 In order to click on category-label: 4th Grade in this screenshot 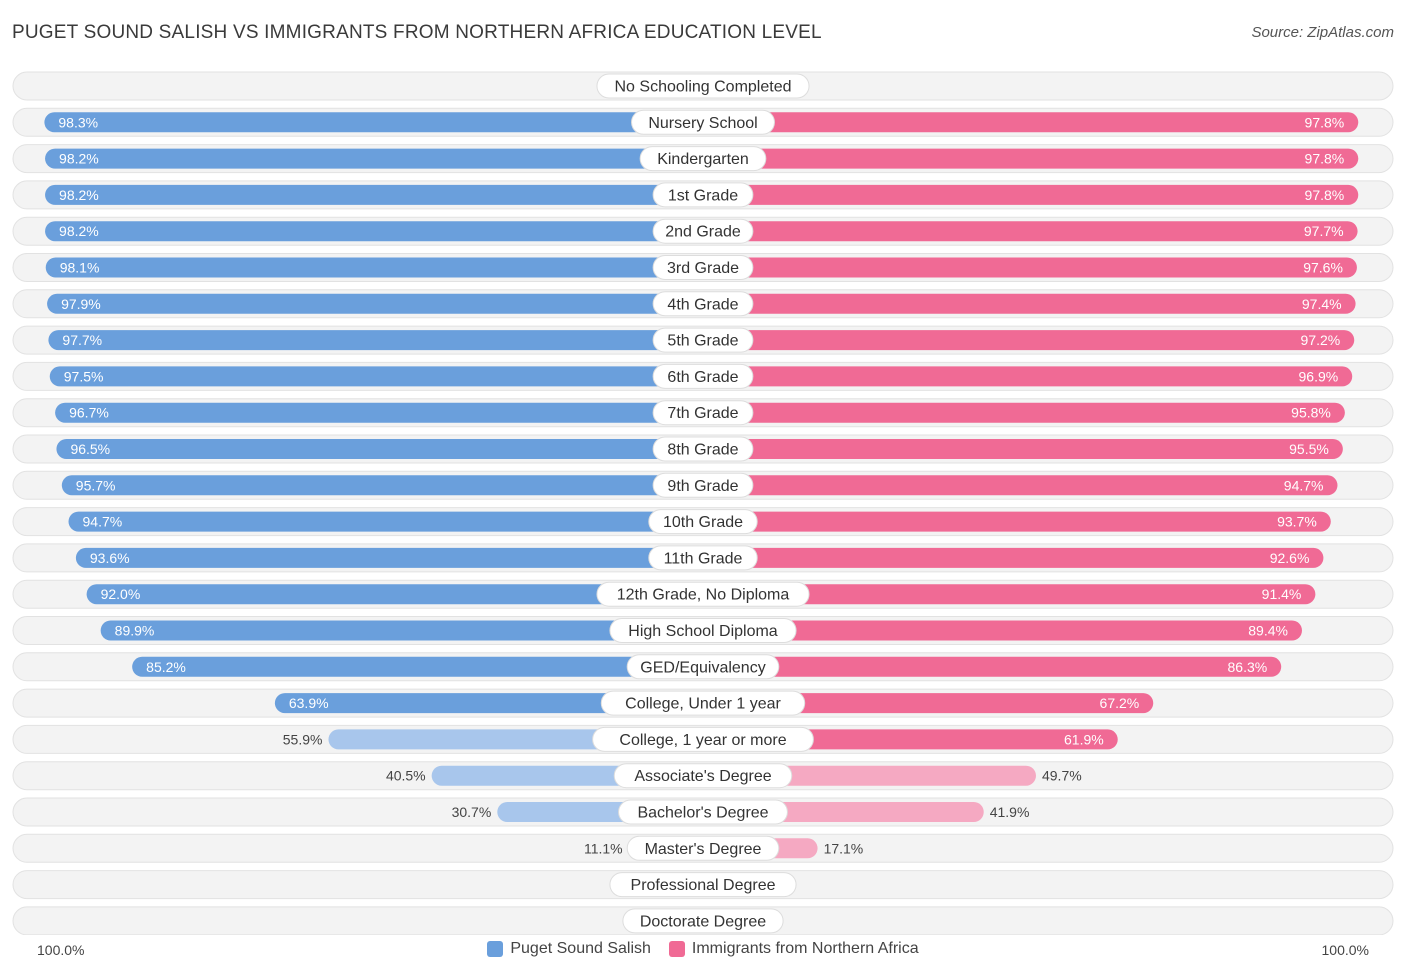, I will do `click(702, 304)`.